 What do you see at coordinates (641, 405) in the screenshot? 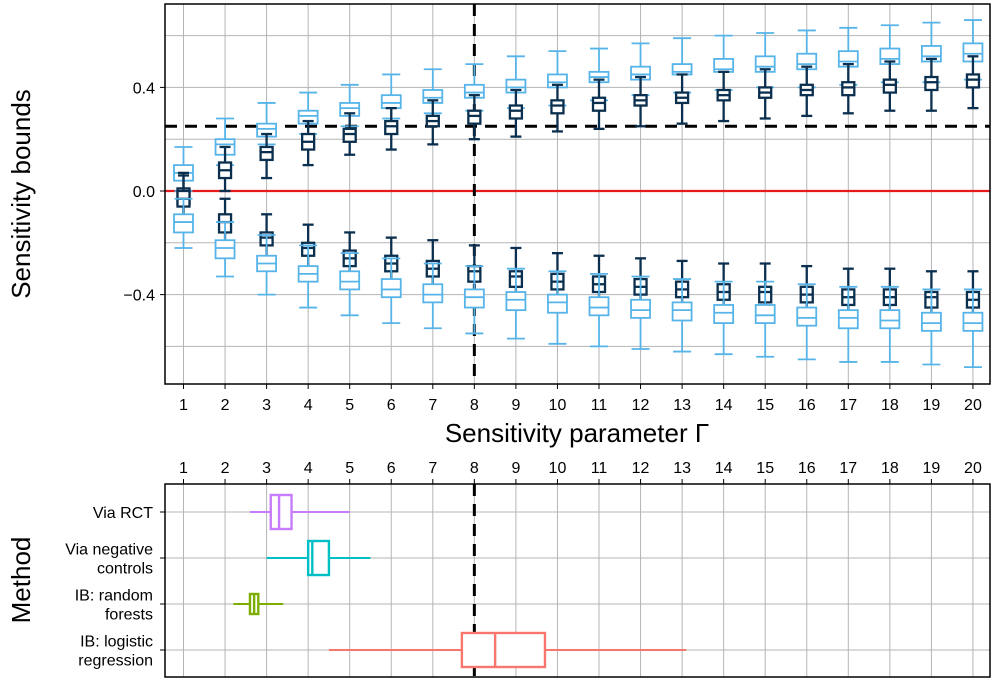
I see `top-x-tick-label: 12` at bounding box center [641, 405].